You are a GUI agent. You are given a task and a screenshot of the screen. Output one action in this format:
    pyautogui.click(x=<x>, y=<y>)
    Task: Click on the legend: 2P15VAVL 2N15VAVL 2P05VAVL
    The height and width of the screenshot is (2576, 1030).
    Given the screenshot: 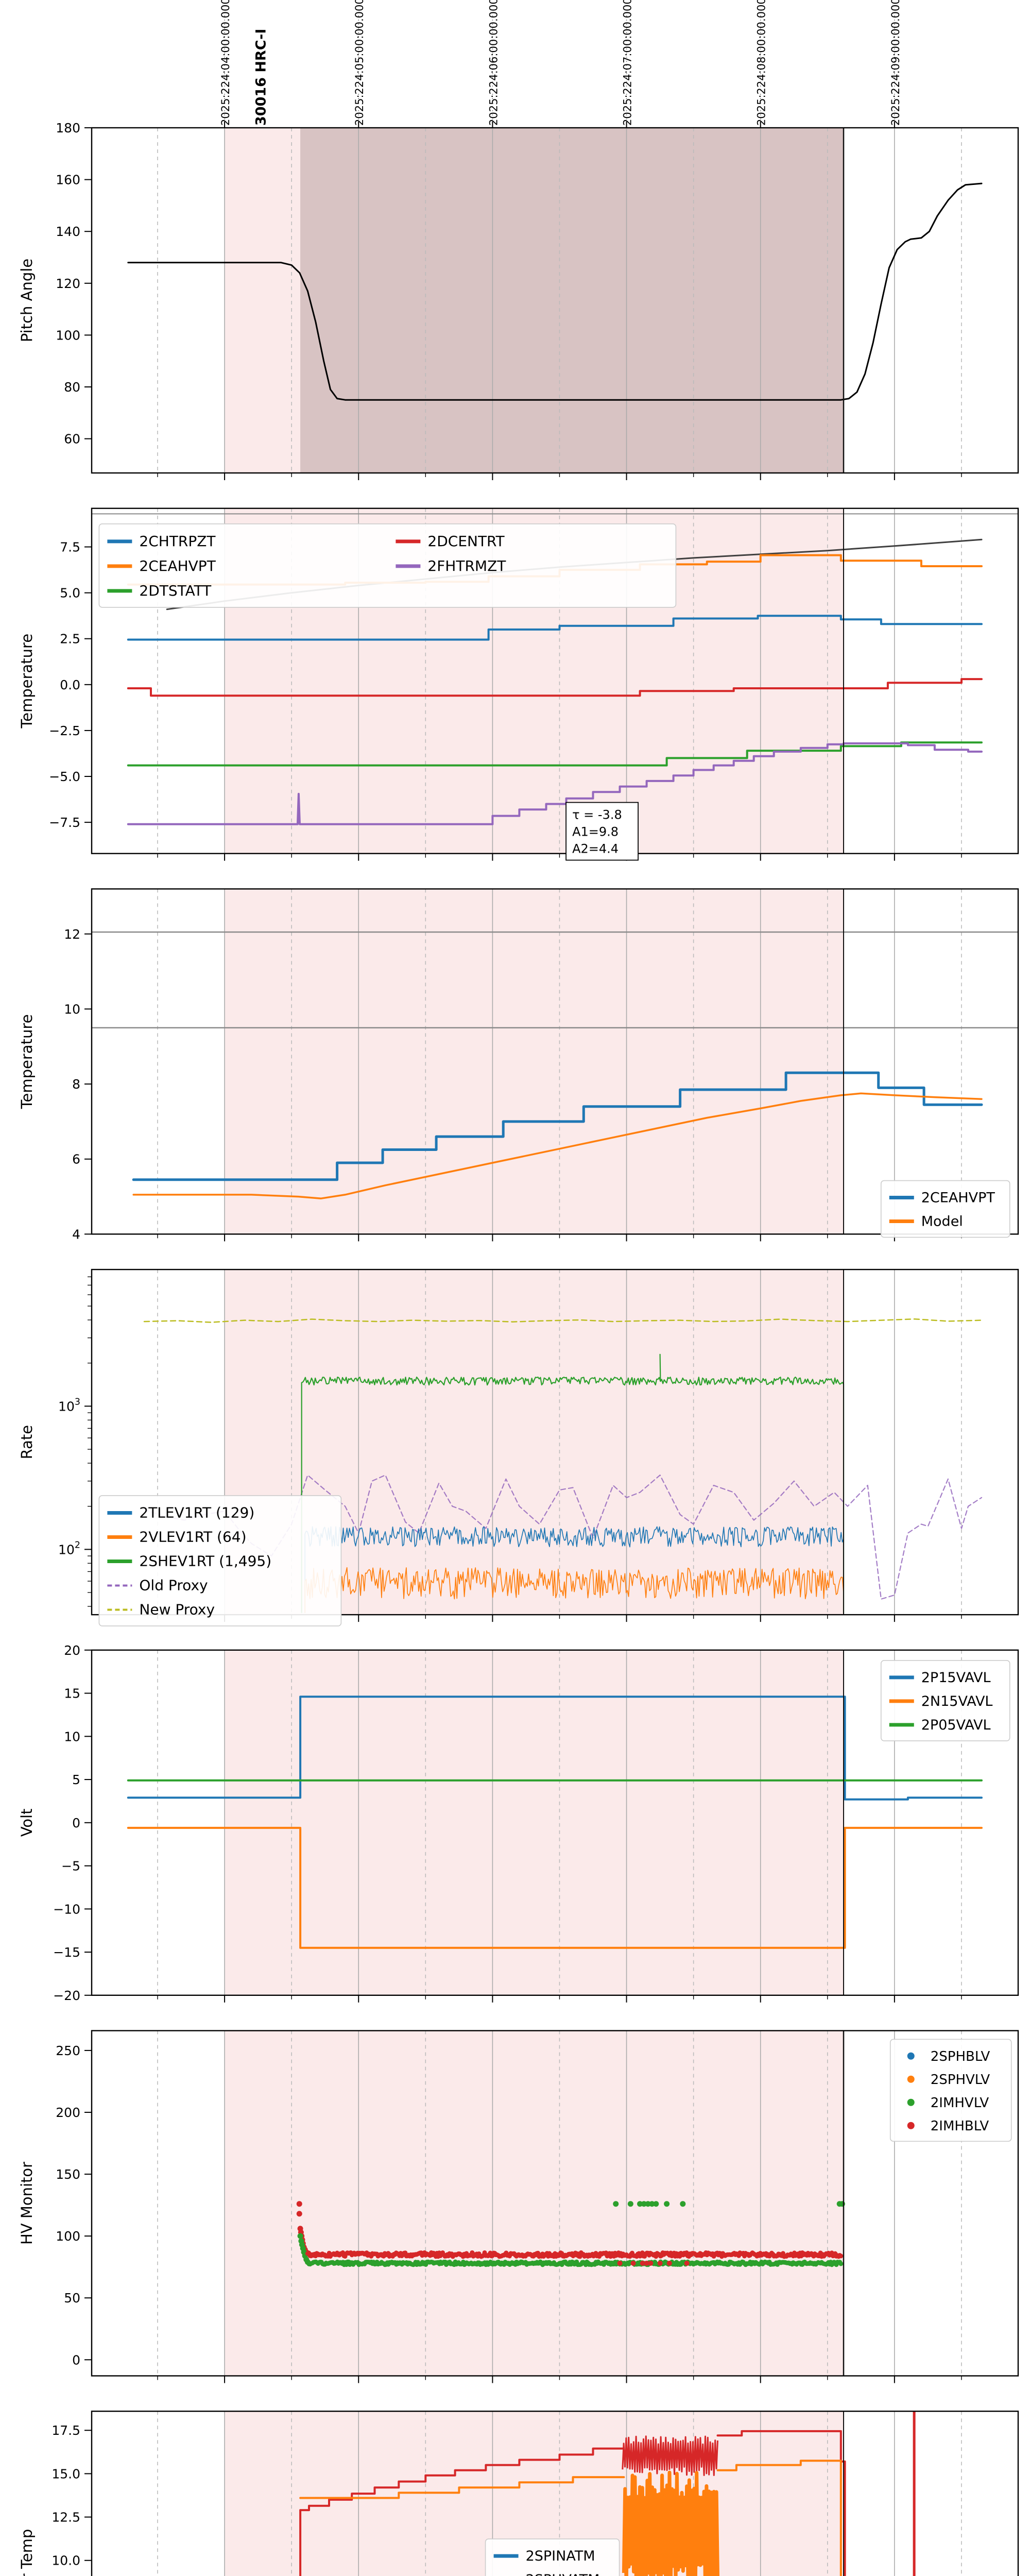 What is the action you would take?
    pyautogui.click(x=945, y=1700)
    